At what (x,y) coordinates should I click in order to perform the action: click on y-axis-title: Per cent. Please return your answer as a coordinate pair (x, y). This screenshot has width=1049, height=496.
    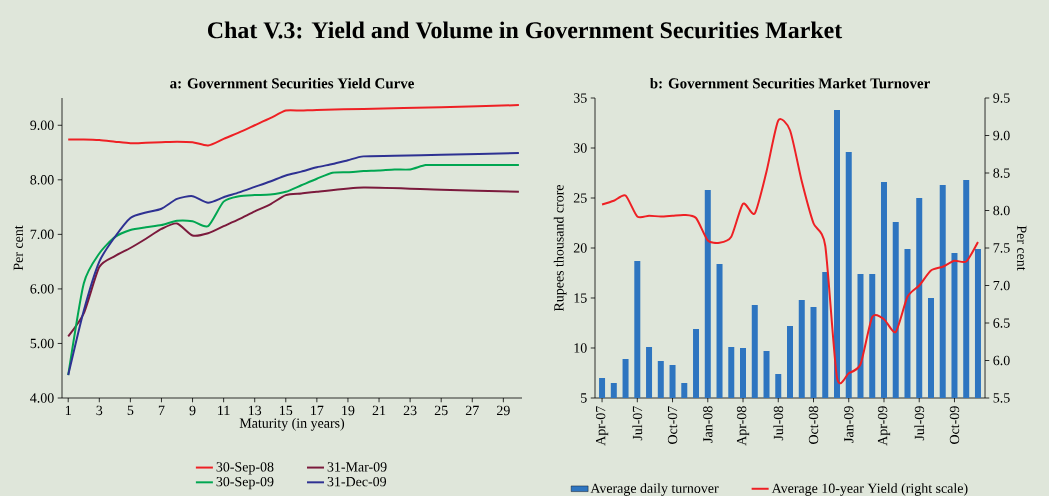
    Looking at the image, I should click on (18, 248).